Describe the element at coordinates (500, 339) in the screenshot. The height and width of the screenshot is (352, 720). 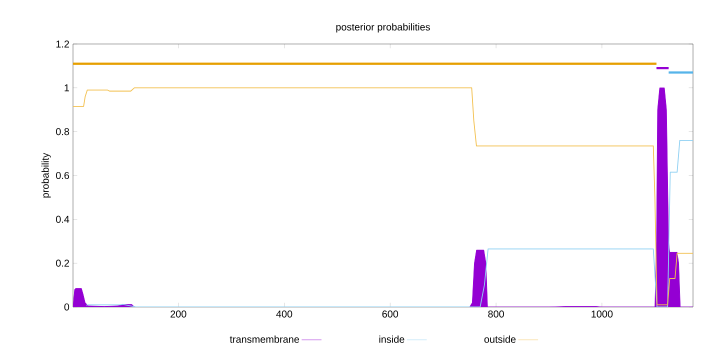
I see `legend-label: outside` at that location.